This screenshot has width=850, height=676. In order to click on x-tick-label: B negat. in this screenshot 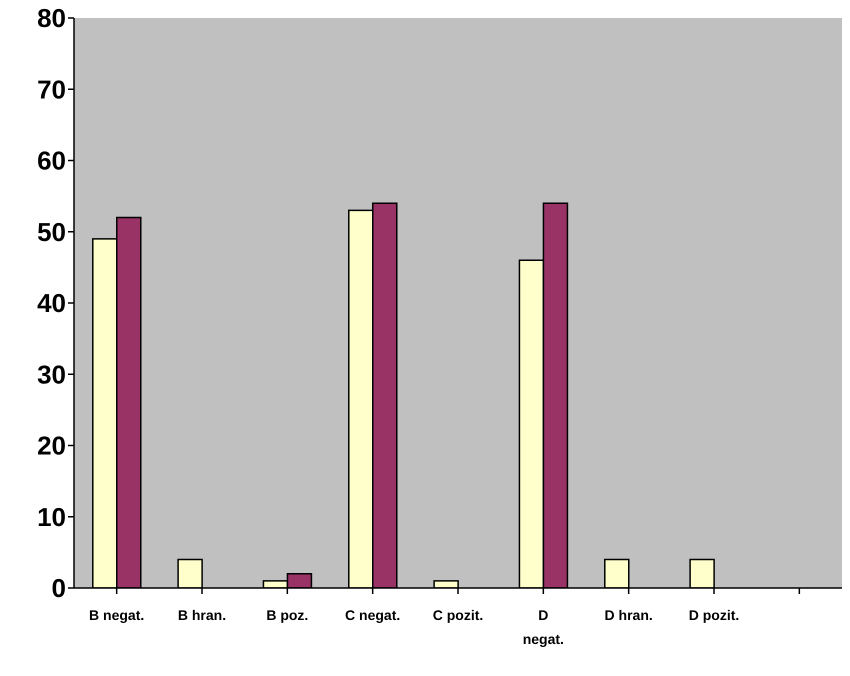, I will do `click(116, 614)`.